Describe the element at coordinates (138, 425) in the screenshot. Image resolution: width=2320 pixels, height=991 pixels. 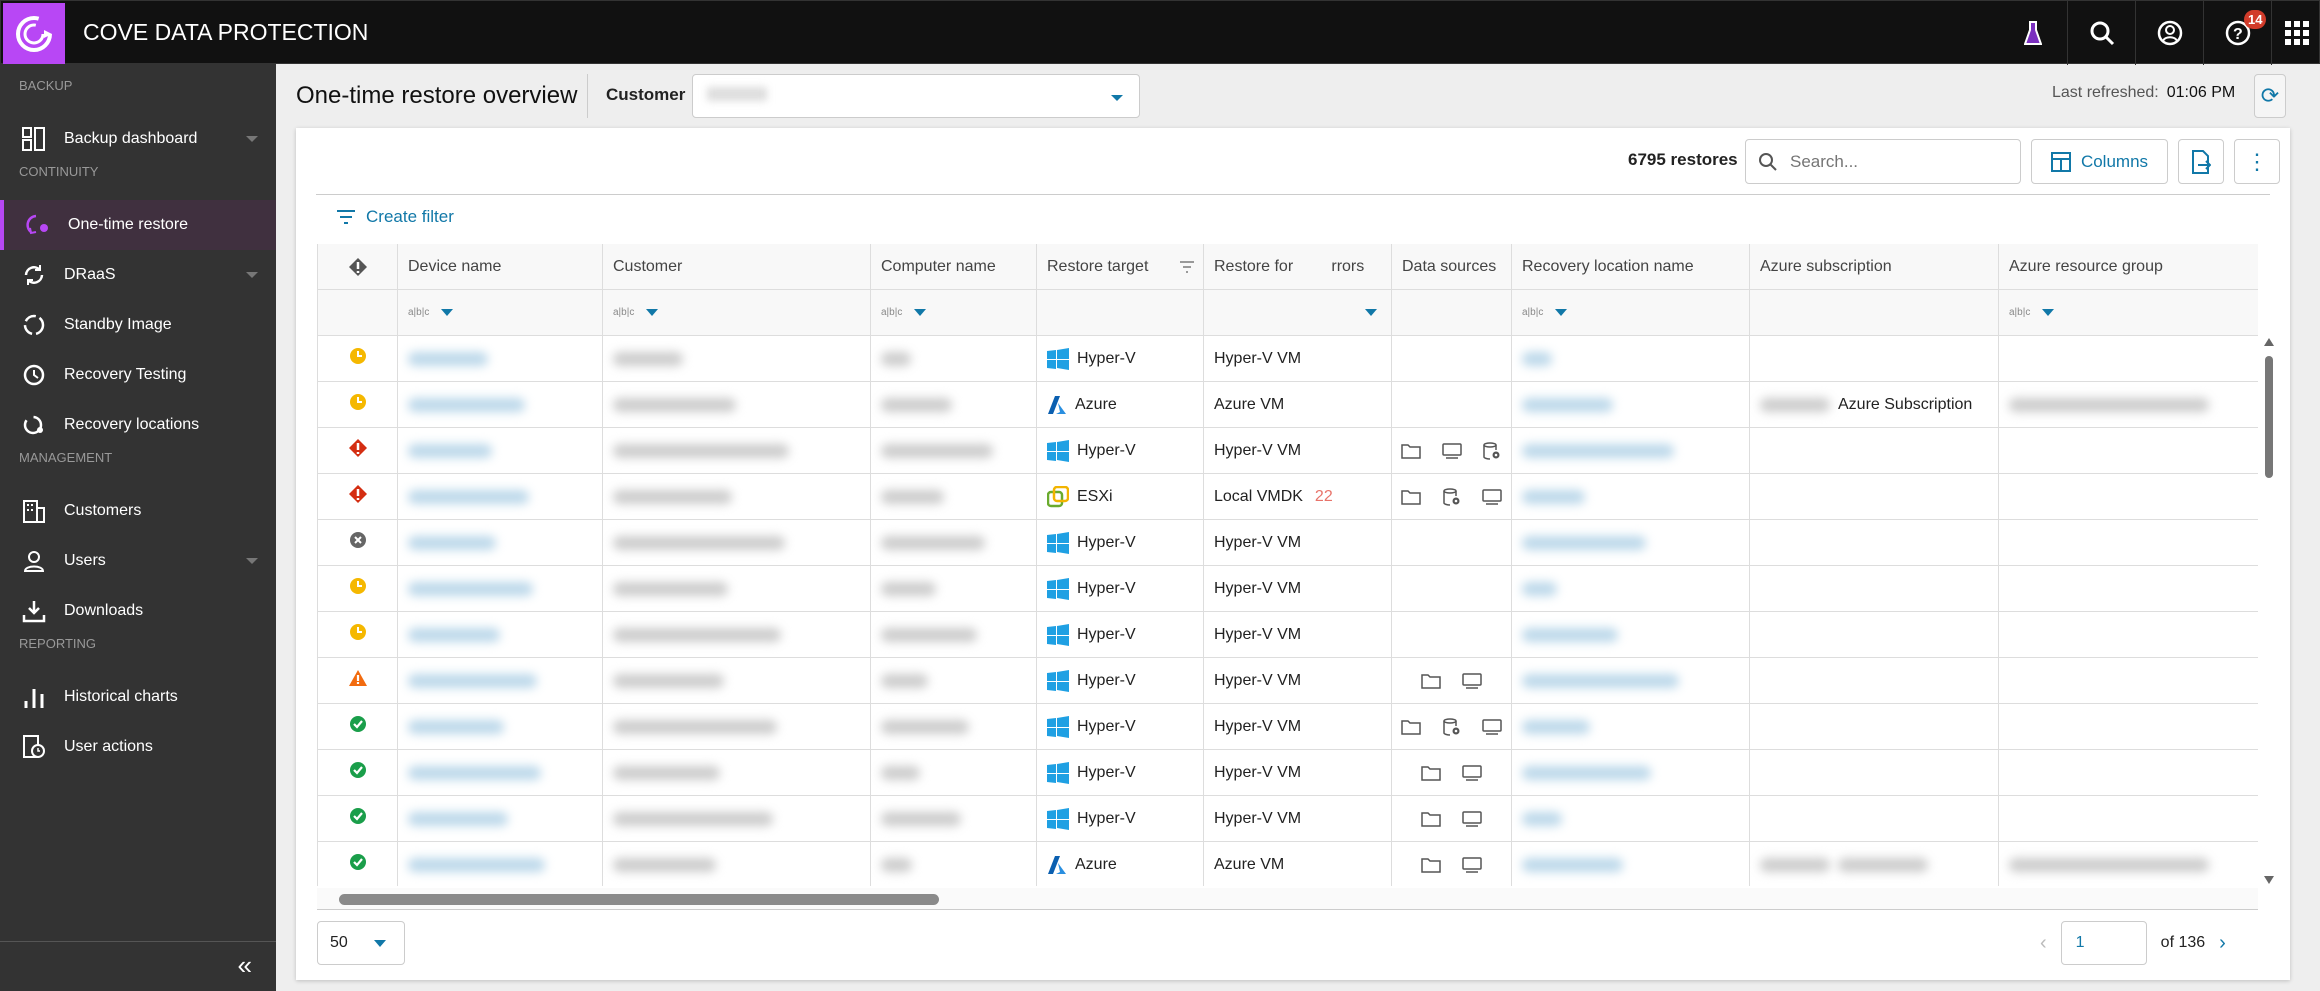
I see `sidebar-item-recovery-locations: Recovery locations` at that location.